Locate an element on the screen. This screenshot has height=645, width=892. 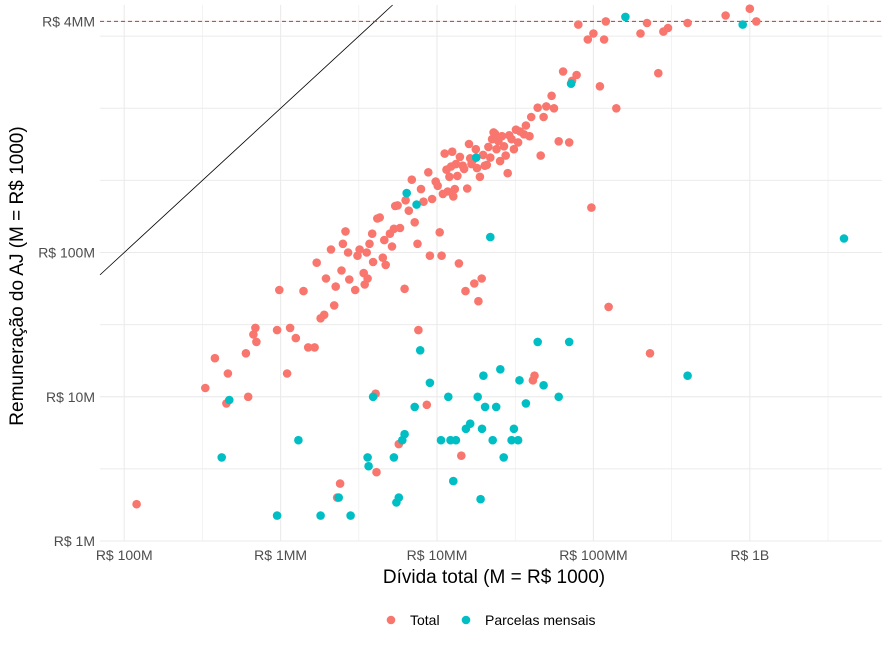
y-axis-ticks: R$ 1M R$ 10M R$ 100M R$ 4MM is located at coordinates (66, 281).